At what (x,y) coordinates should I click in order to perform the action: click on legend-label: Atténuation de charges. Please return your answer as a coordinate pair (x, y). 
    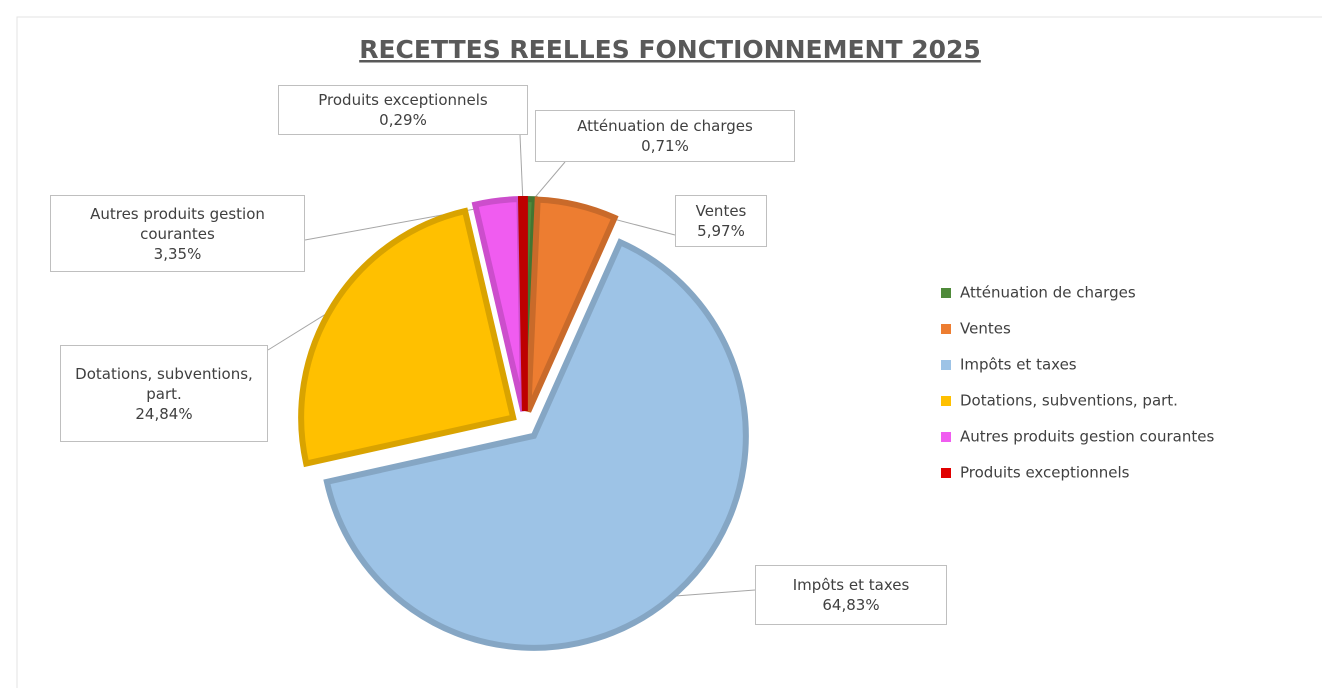
    Looking at the image, I should click on (1048, 293).